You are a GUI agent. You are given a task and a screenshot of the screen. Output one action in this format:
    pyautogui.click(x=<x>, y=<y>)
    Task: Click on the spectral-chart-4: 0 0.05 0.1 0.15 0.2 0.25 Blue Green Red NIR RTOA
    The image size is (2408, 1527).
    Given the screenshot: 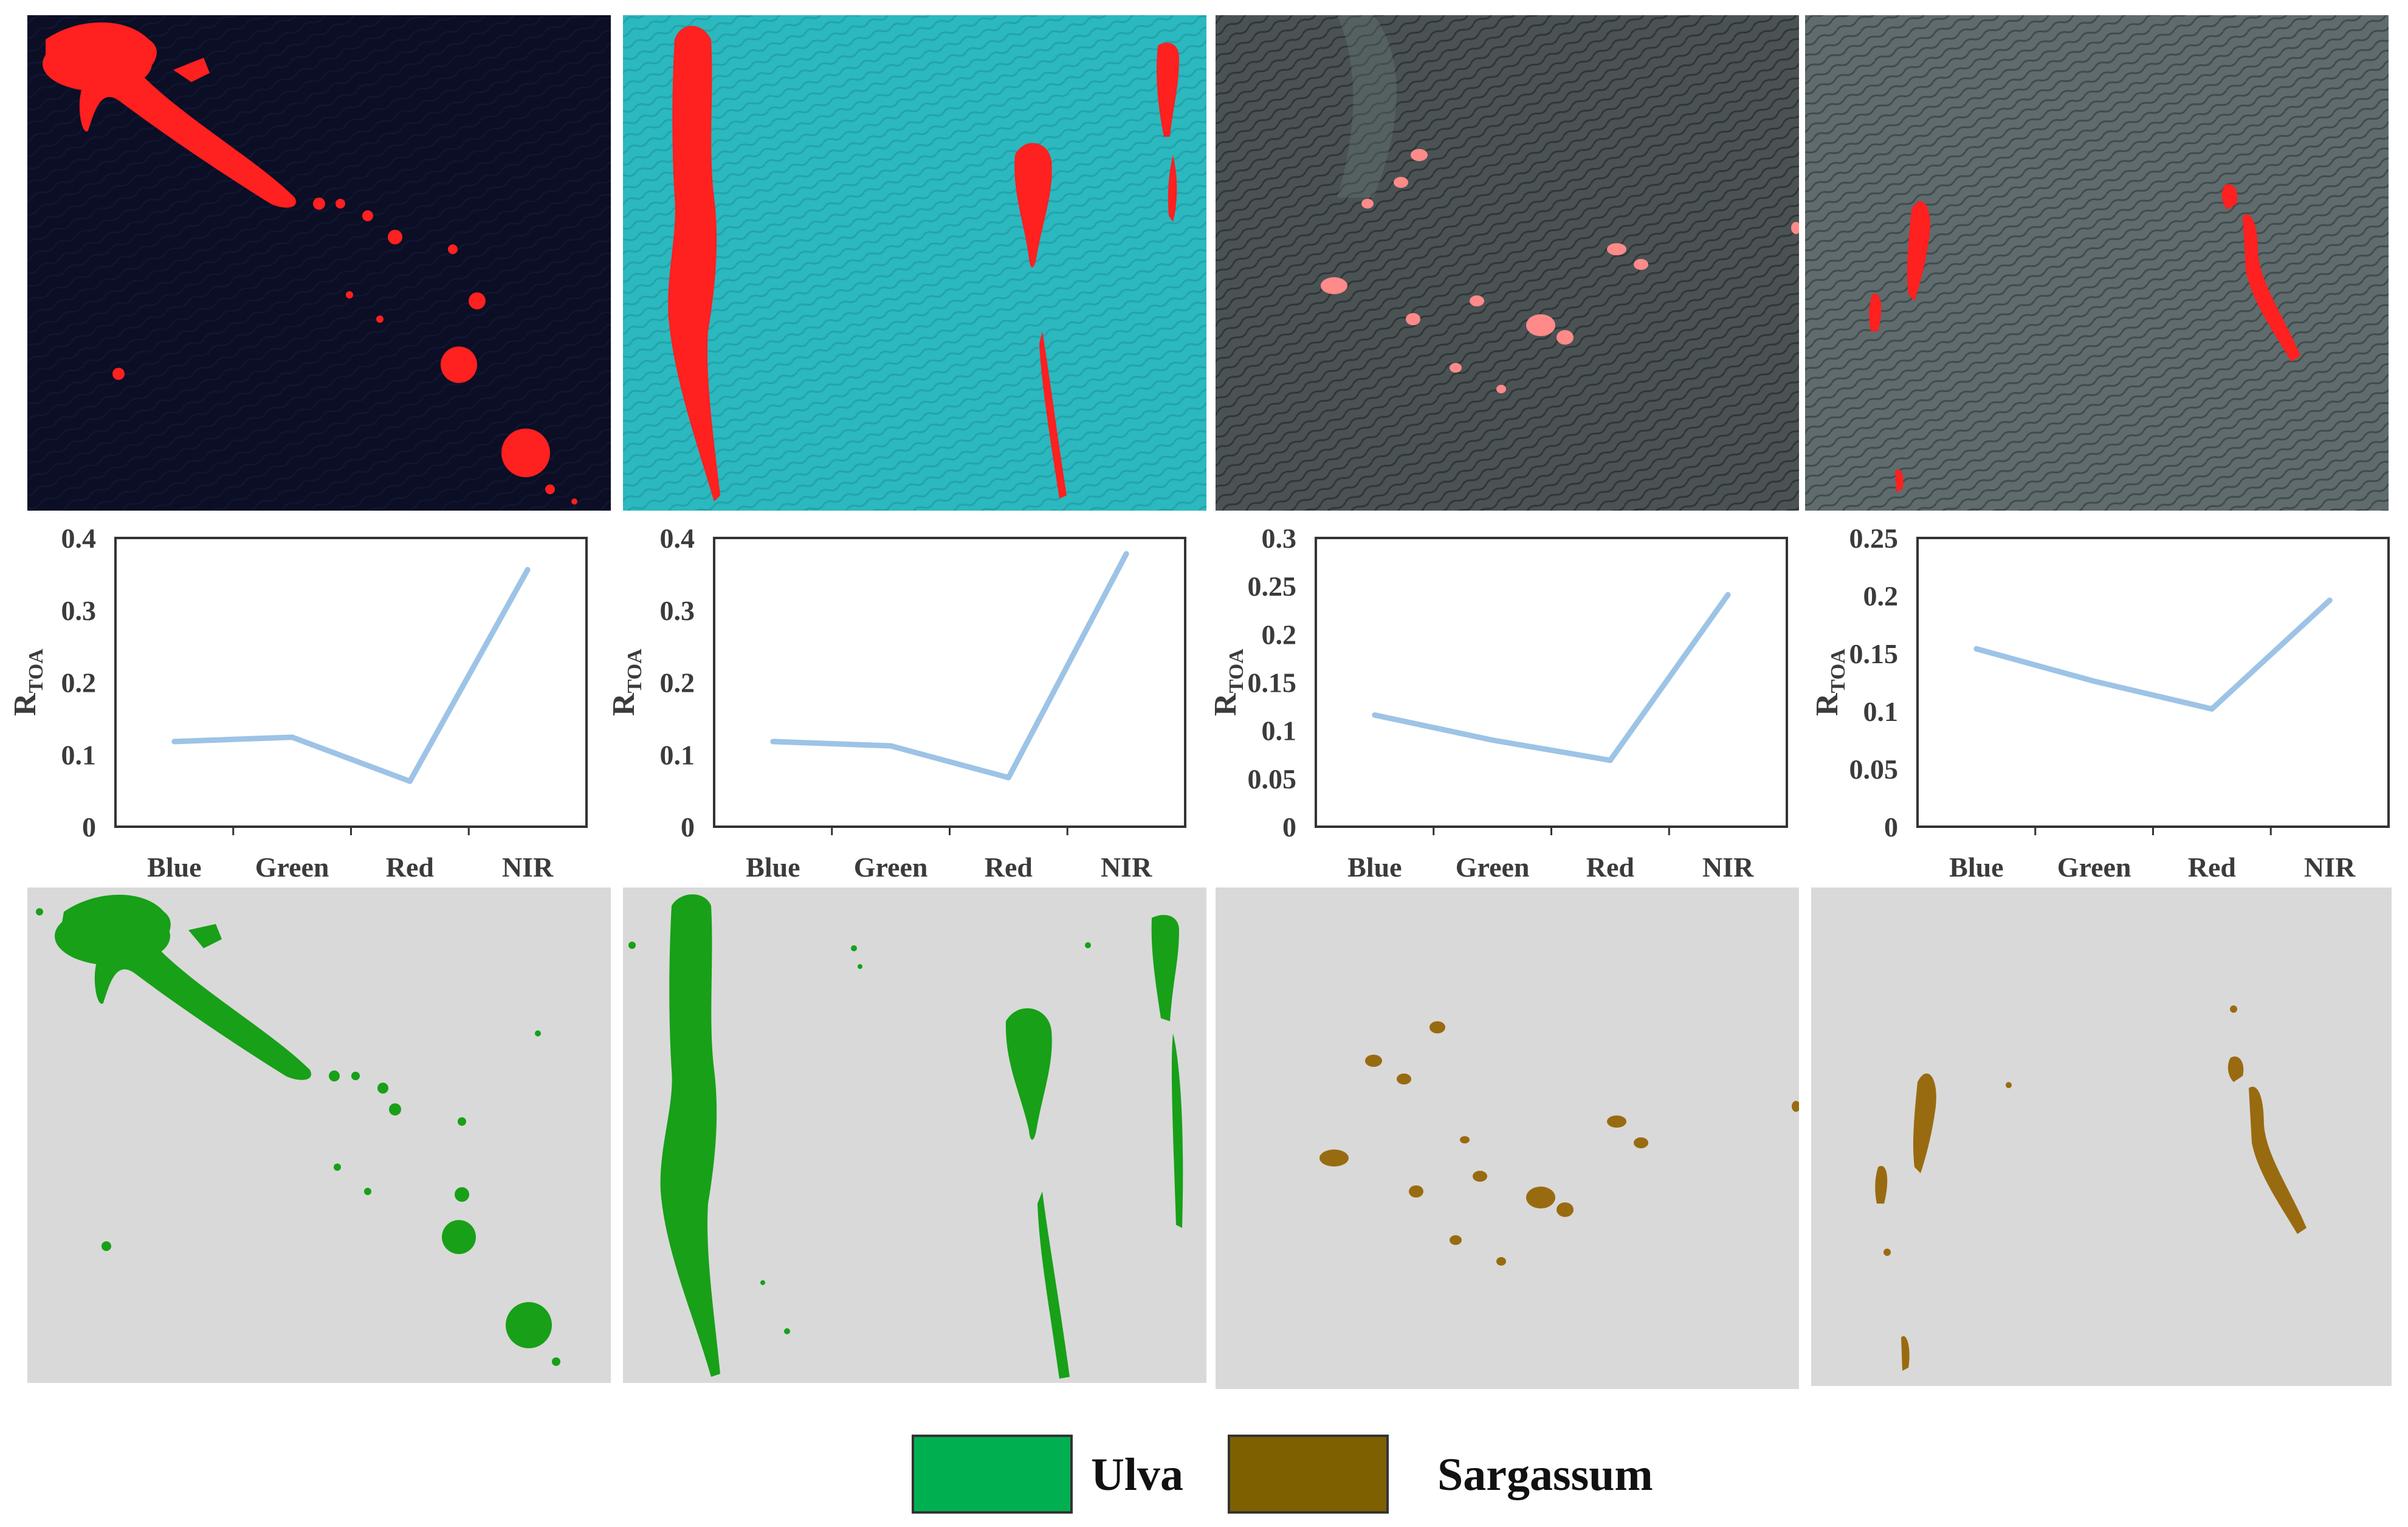 What is the action you would take?
    pyautogui.click(x=2103, y=705)
    